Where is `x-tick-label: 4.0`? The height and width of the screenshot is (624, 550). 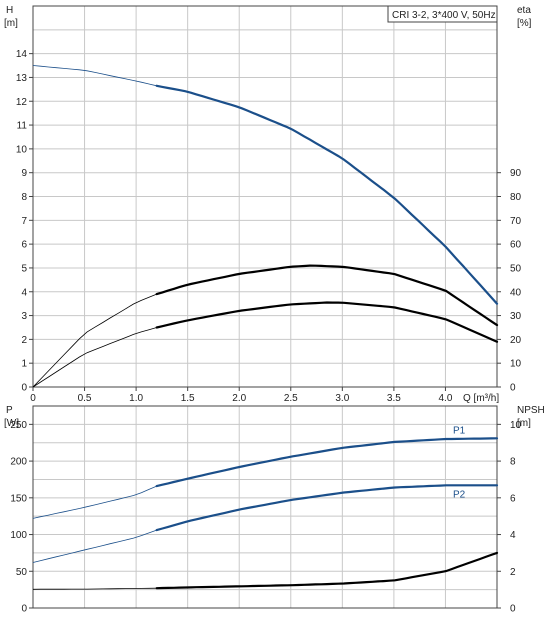 x-tick-label: 4.0 is located at coordinates (445, 398).